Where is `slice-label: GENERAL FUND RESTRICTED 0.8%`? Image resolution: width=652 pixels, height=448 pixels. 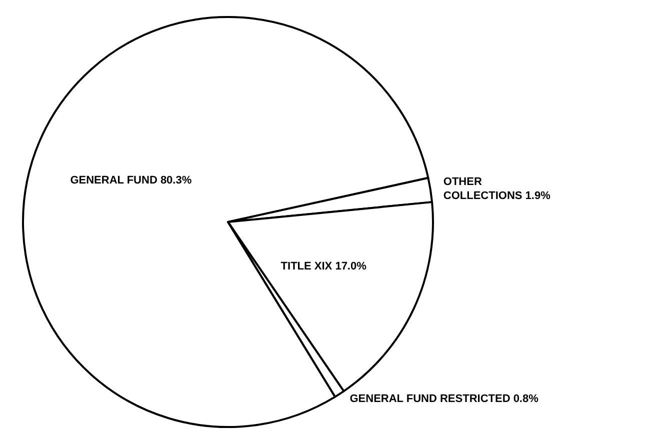
slice-label: GENERAL FUND RESTRICTED 0.8% is located at coordinates (444, 399).